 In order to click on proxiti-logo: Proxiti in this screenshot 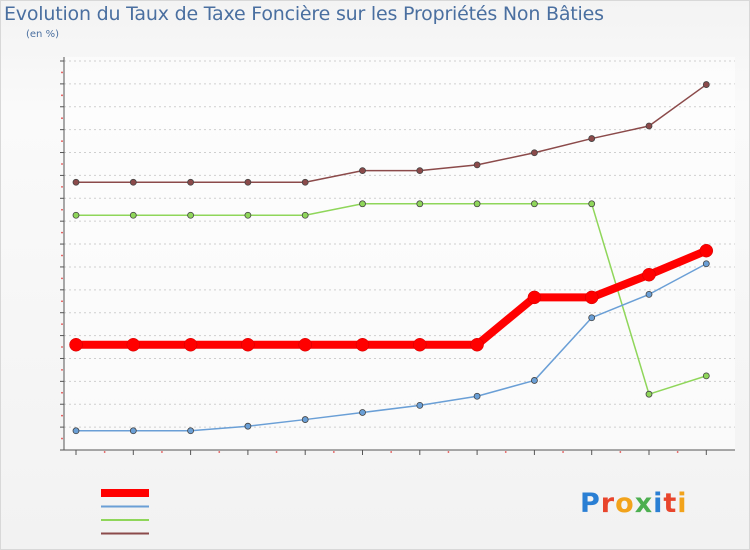, I will do `click(634, 503)`.